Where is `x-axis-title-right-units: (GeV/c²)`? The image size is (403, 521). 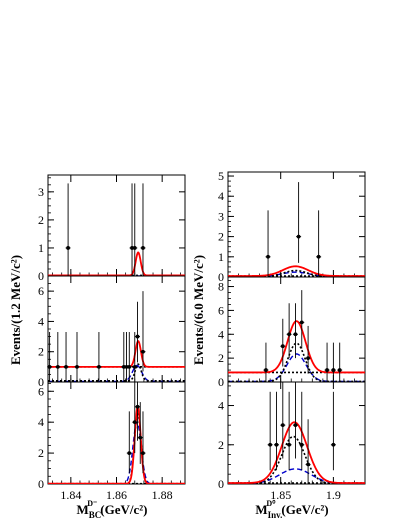 x-axis-title-right-units: (GeV/c²) is located at coordinates (304, 509).